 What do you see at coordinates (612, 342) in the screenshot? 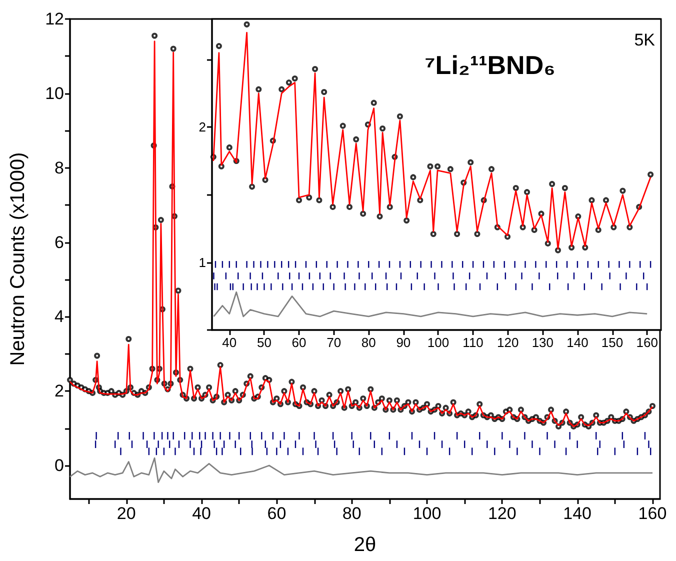
I see `x-tick-label: 150` at bounding box center [612, 342].